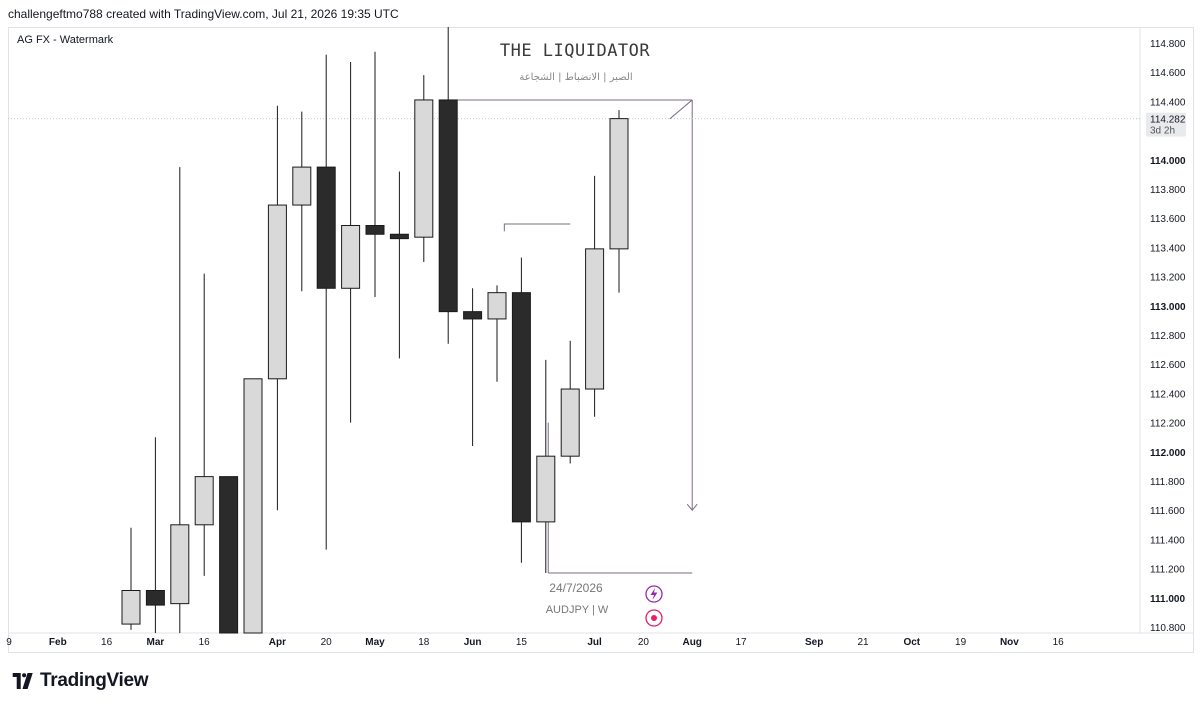 This screenshot has height=709, width=1200. I want to click on tradingview-wordmark: TradingView, so click(94, 680).